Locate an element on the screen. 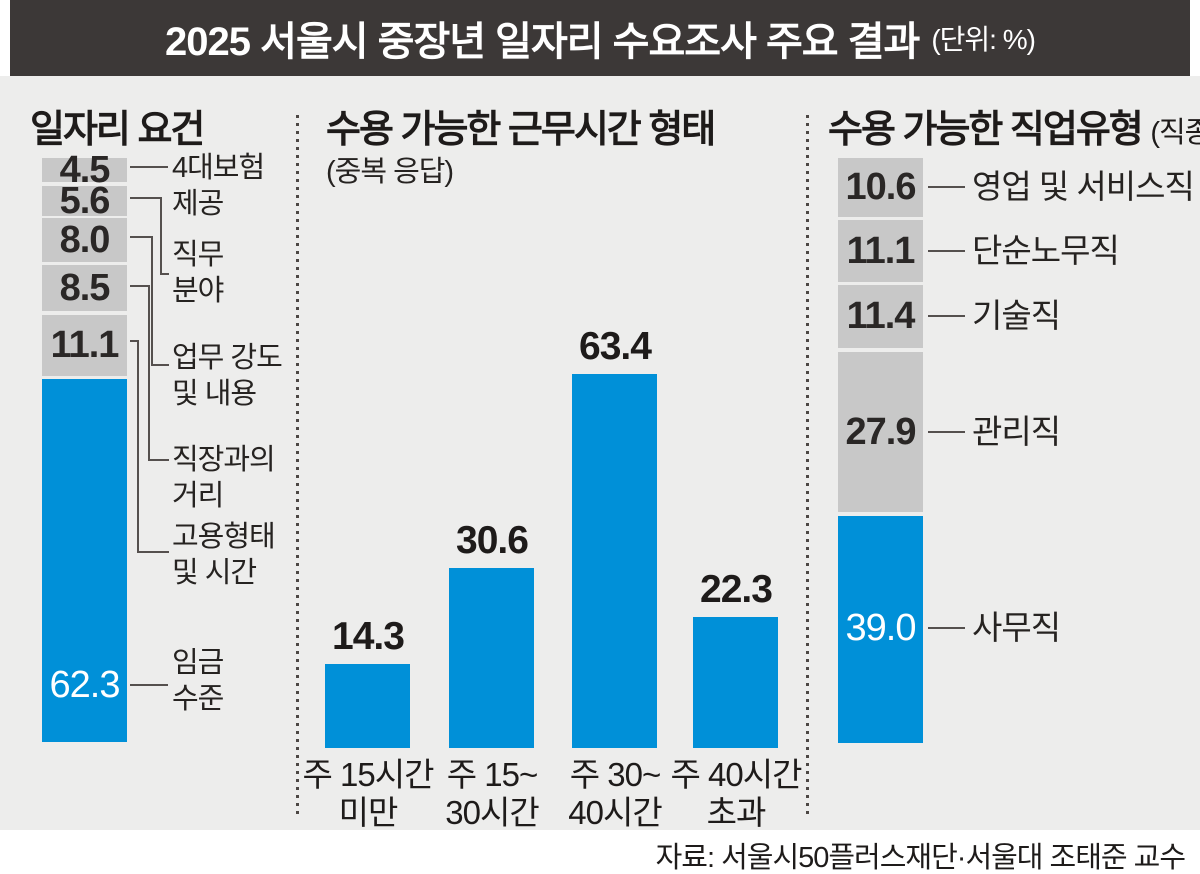  worktime-subtitle: (중복 응답) is located at coordinates (390, 172).